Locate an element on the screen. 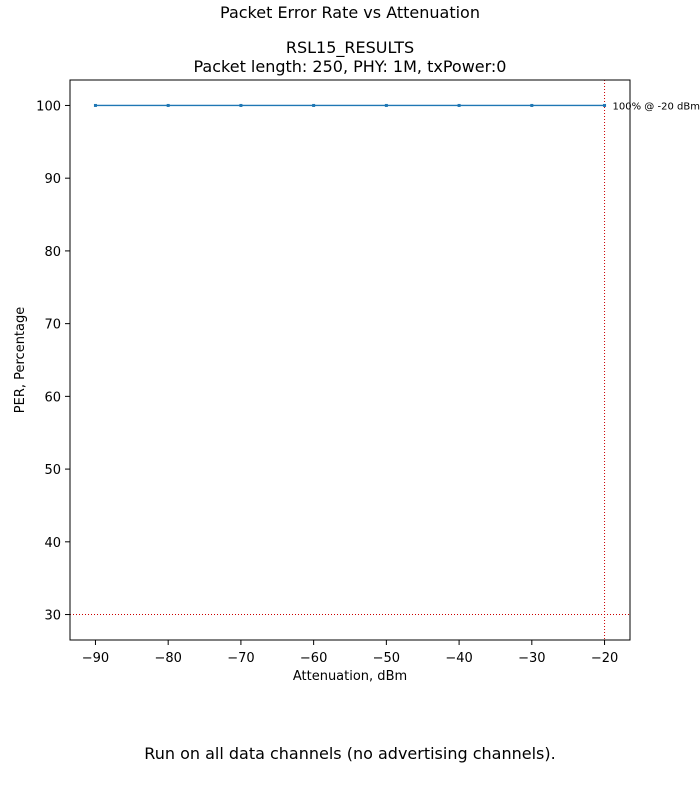 This screenshot has width=700, height=800. y-tick-label: 80 is located at coordinates (52, 252).